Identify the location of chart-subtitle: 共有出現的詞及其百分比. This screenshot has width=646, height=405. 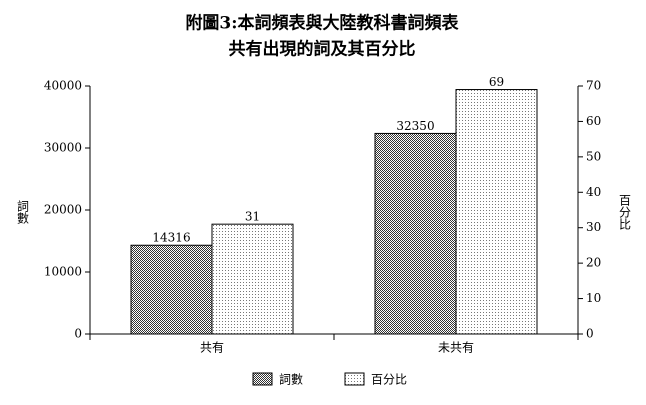
(322, 49).